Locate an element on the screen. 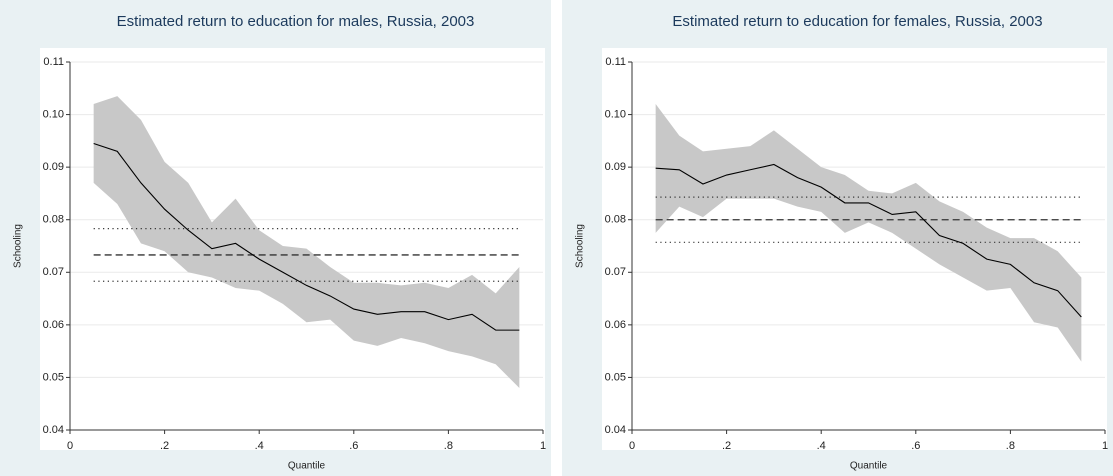  quantile-line is located at coordinates (868, 240).